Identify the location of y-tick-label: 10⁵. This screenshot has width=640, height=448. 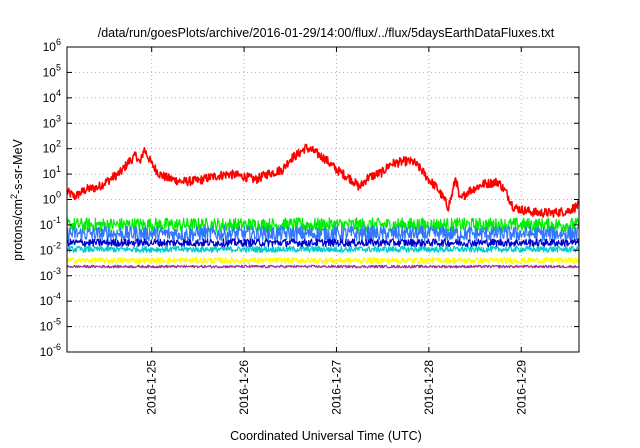
(52, 70).